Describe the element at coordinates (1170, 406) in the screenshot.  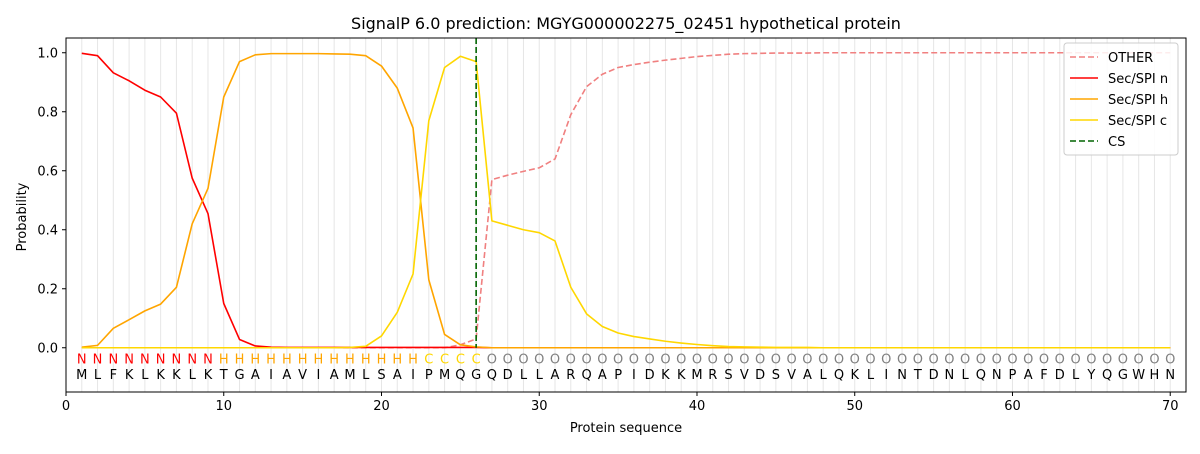
I see `x-tick-label: 70` at that location.